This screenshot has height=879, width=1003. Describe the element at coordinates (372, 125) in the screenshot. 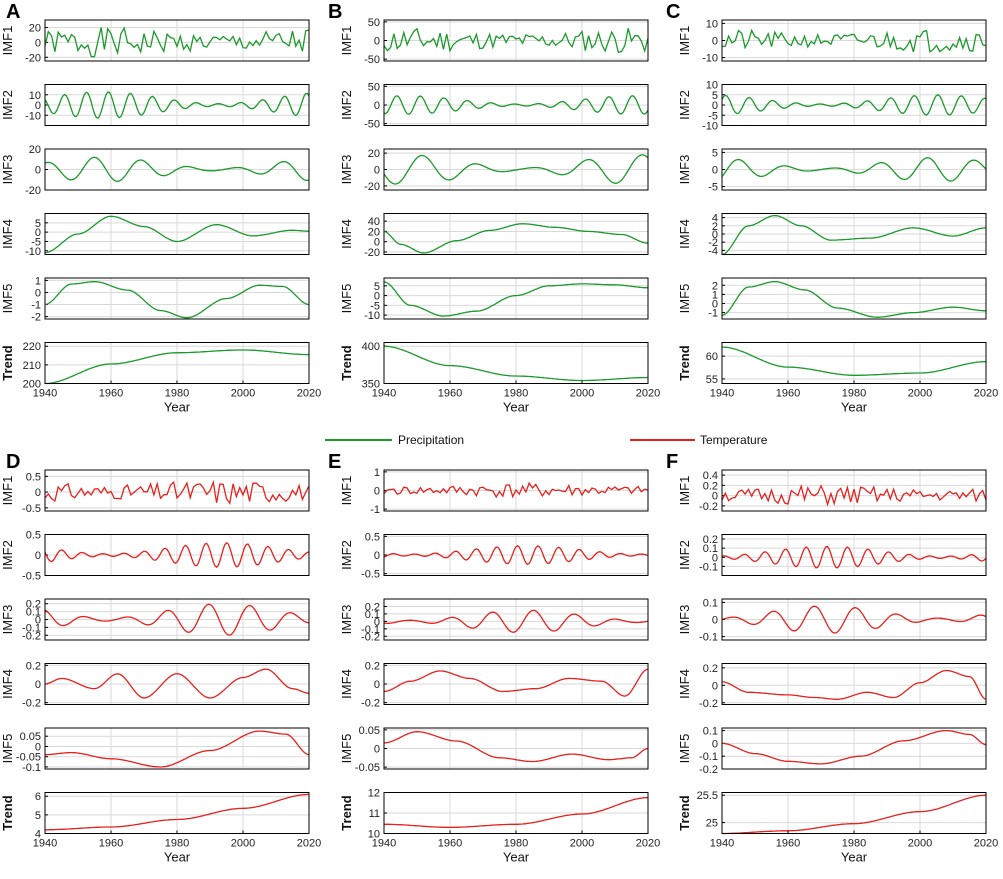

I see `y-tick-label: -50` at that location.